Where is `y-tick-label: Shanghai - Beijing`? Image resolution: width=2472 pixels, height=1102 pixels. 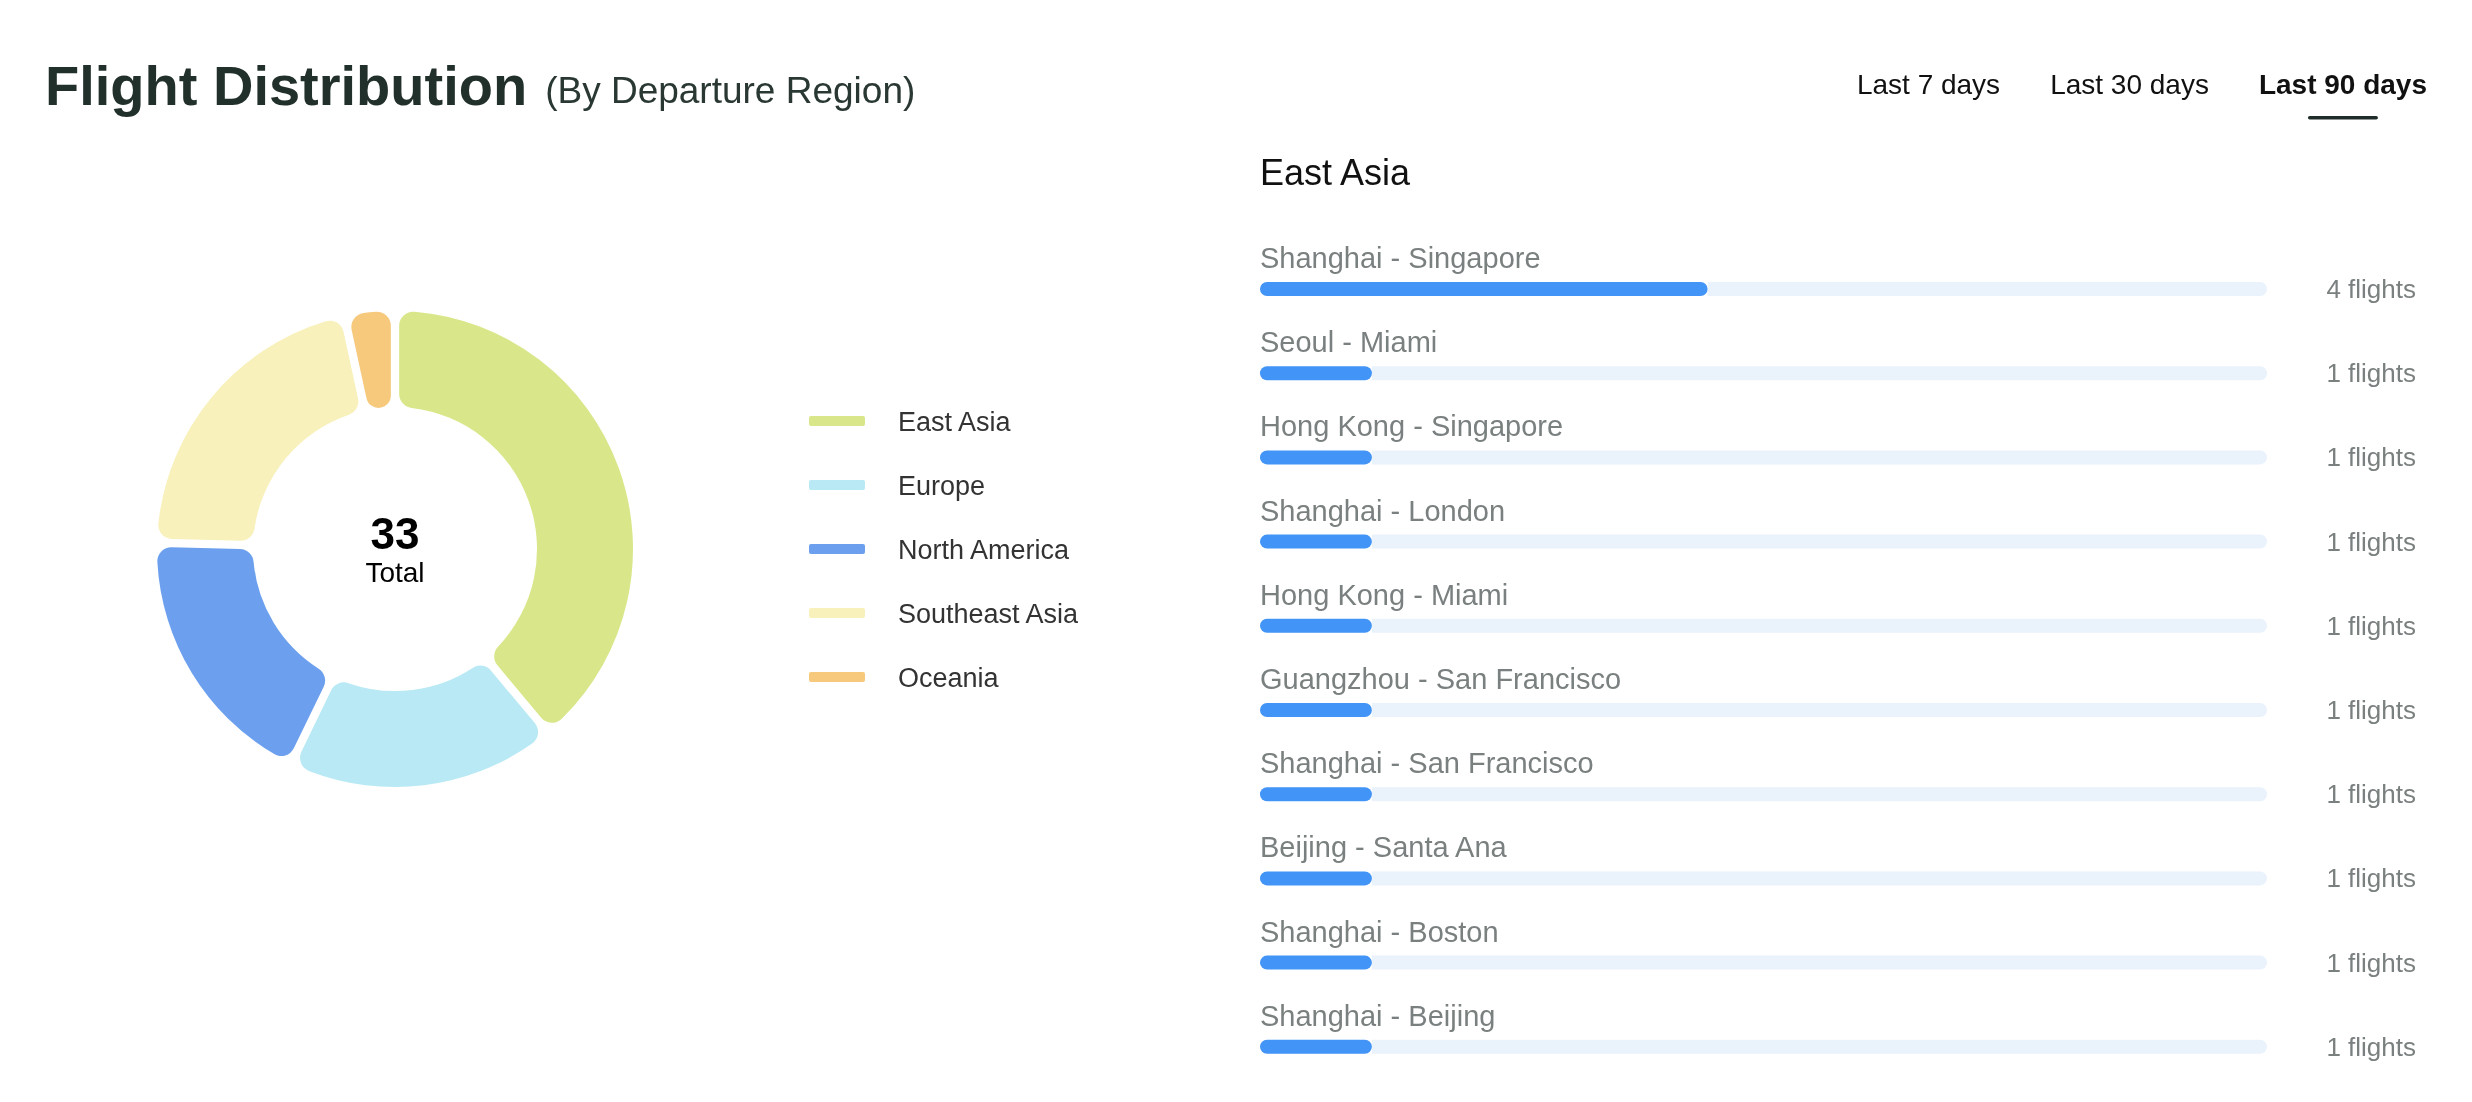
y-tick-label: Shanghai - Beijing is located at coordinates (1378, 1015).